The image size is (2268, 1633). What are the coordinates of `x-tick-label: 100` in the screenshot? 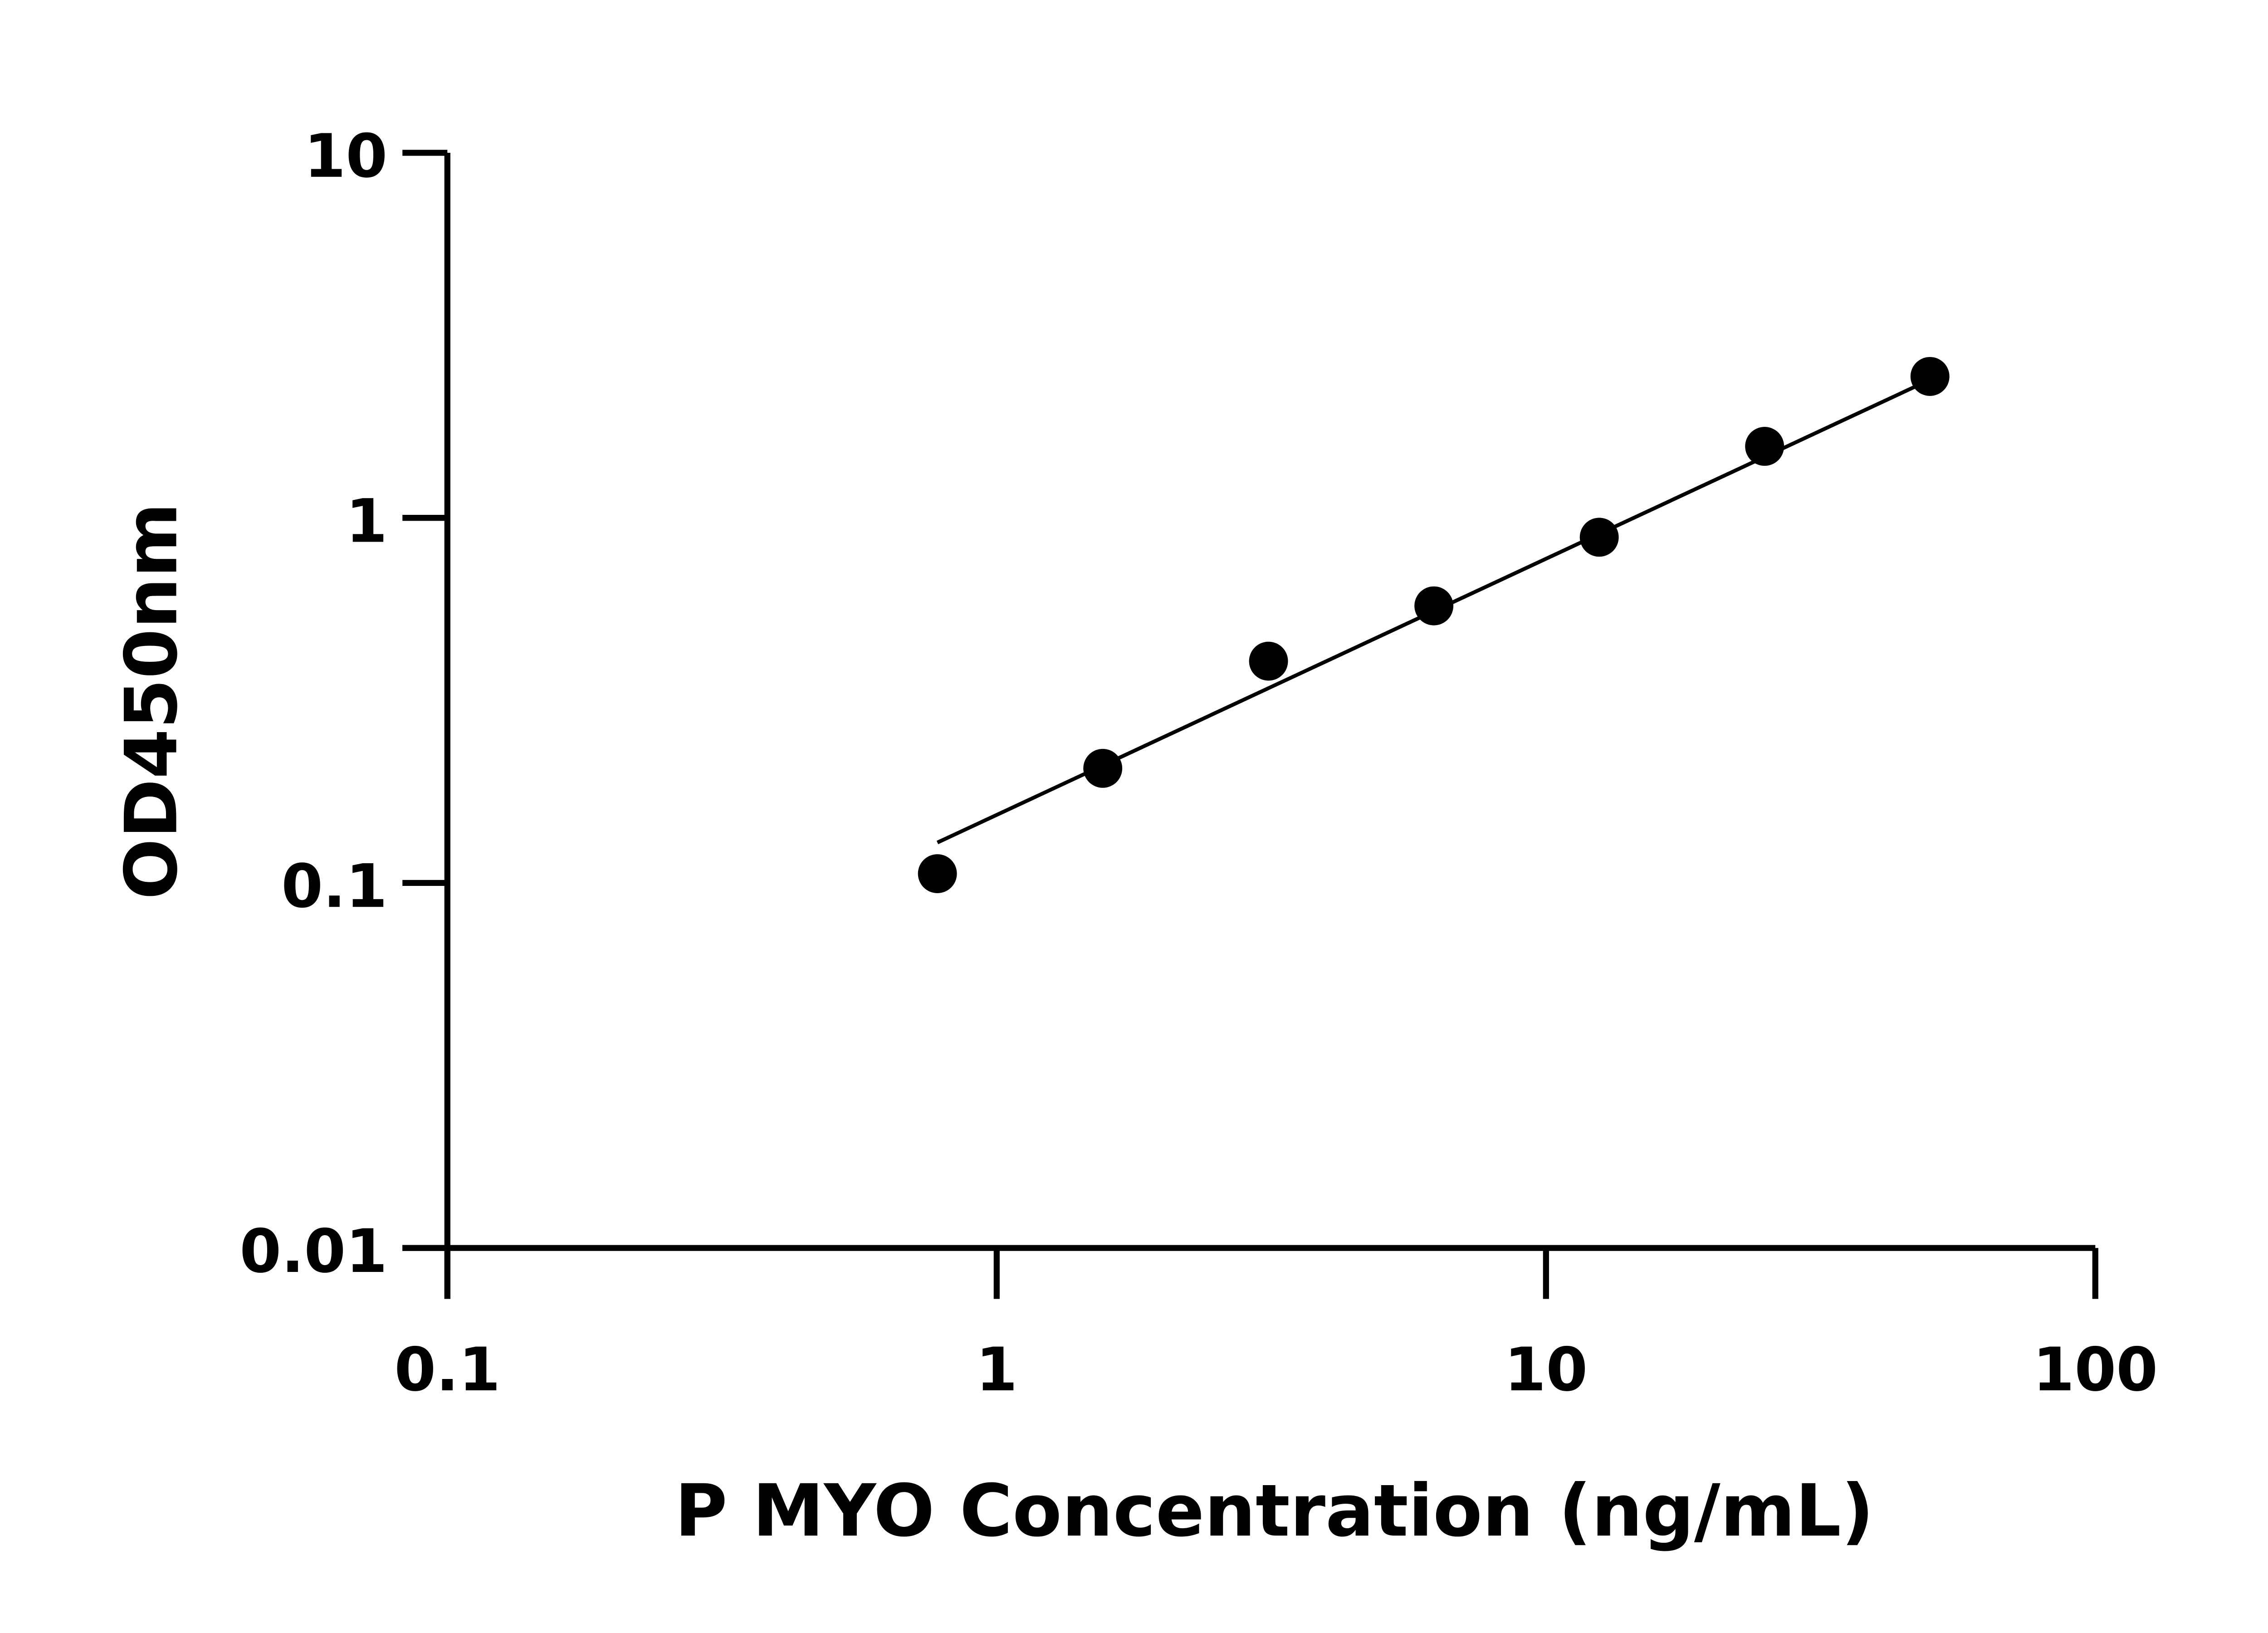 It's located at (2096, 1370).